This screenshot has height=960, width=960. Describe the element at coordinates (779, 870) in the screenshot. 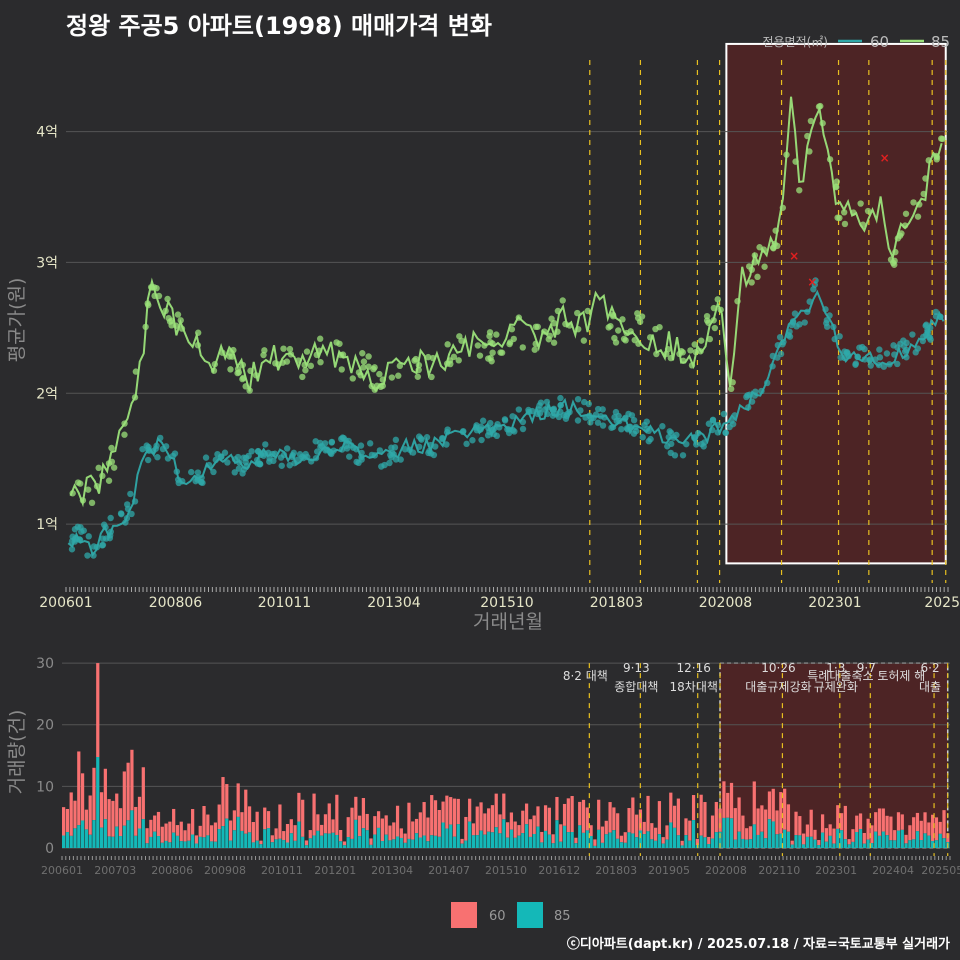

I see `volume-x-tick-label: 202110` at that location.